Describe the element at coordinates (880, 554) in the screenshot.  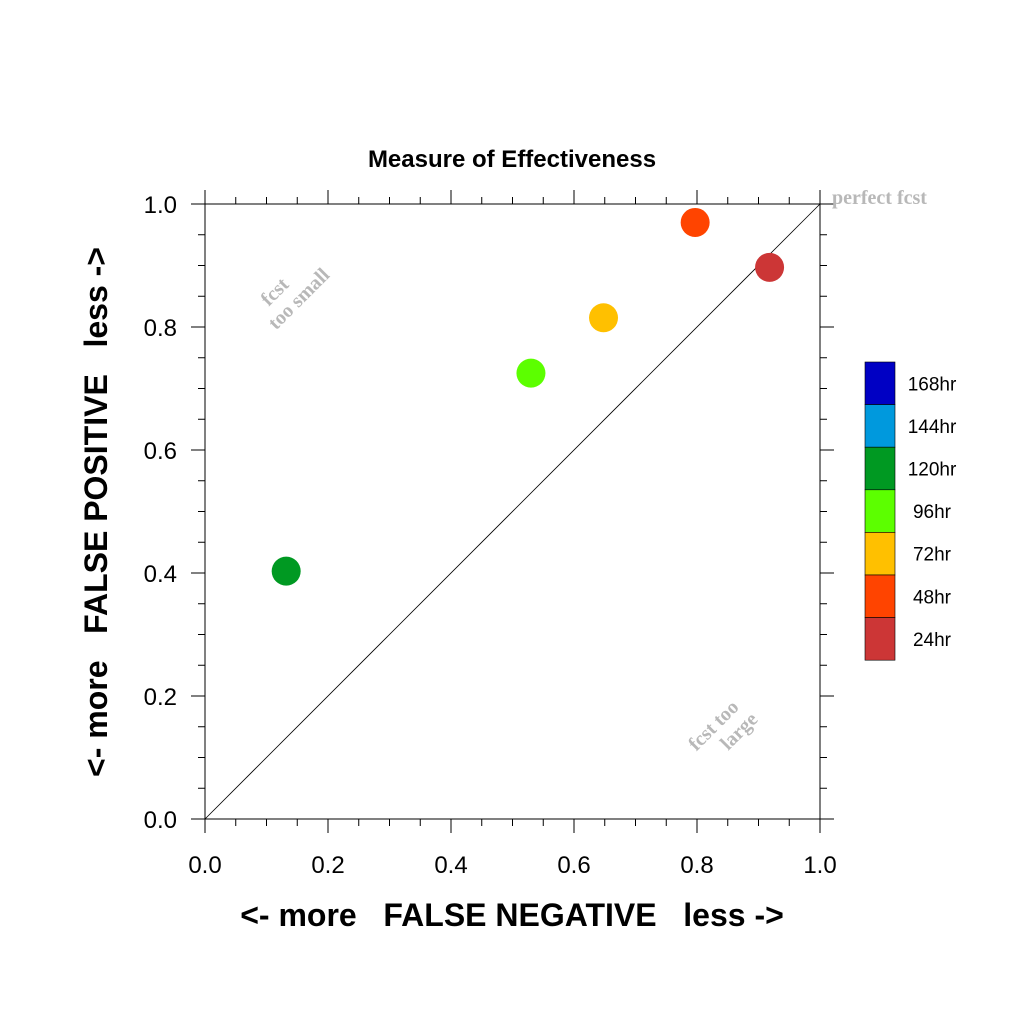
I see `legend-swatch-72hr` at that location.